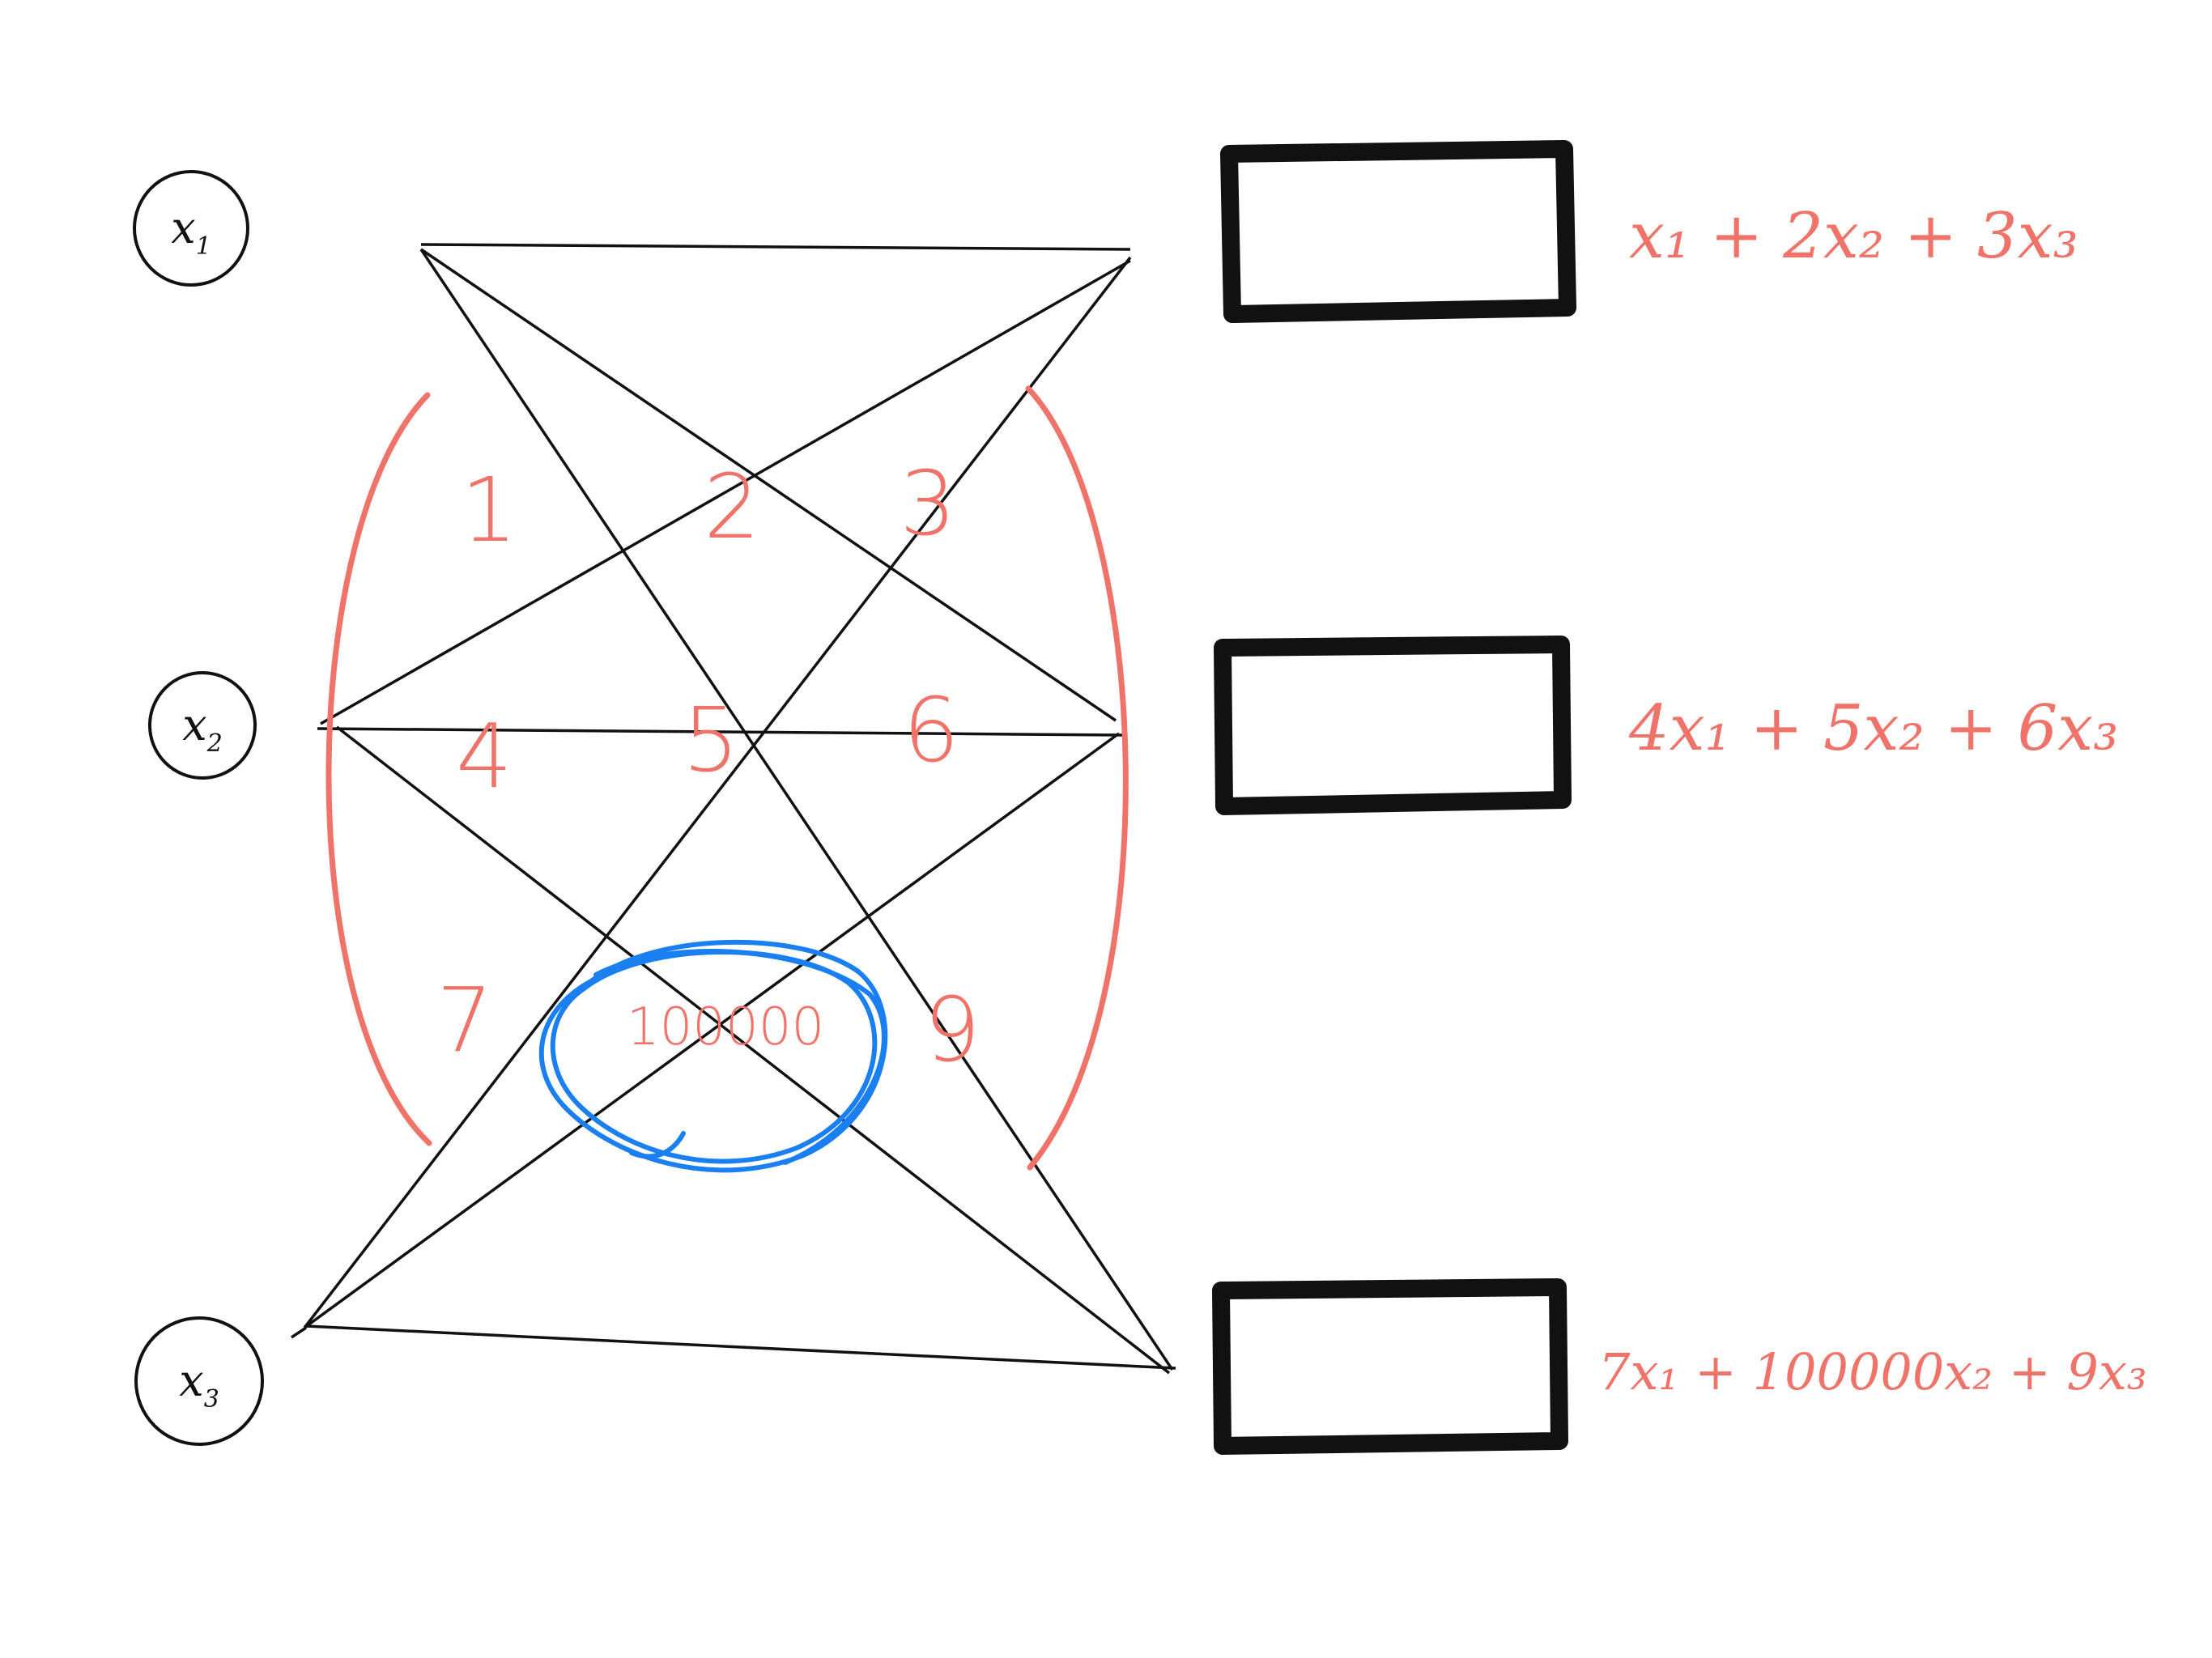 The height and width of the screenshot is (1658, 2212). Describe the element at coordinates (489, 510) in the screenshot. I see `weight-1-1: 1` at that location.